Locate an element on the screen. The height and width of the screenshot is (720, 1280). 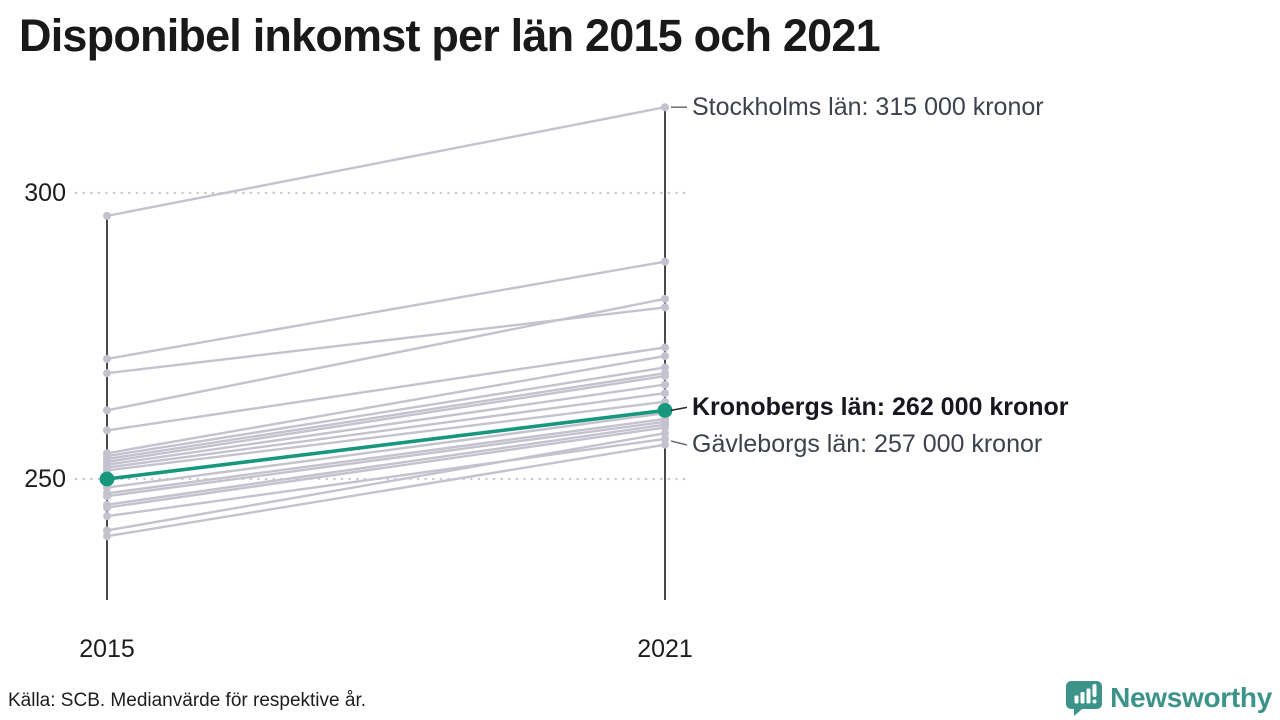
annotation-stockholms-lan: Stockholms län: 315 000 kronor is located at coordinates (868, 107).